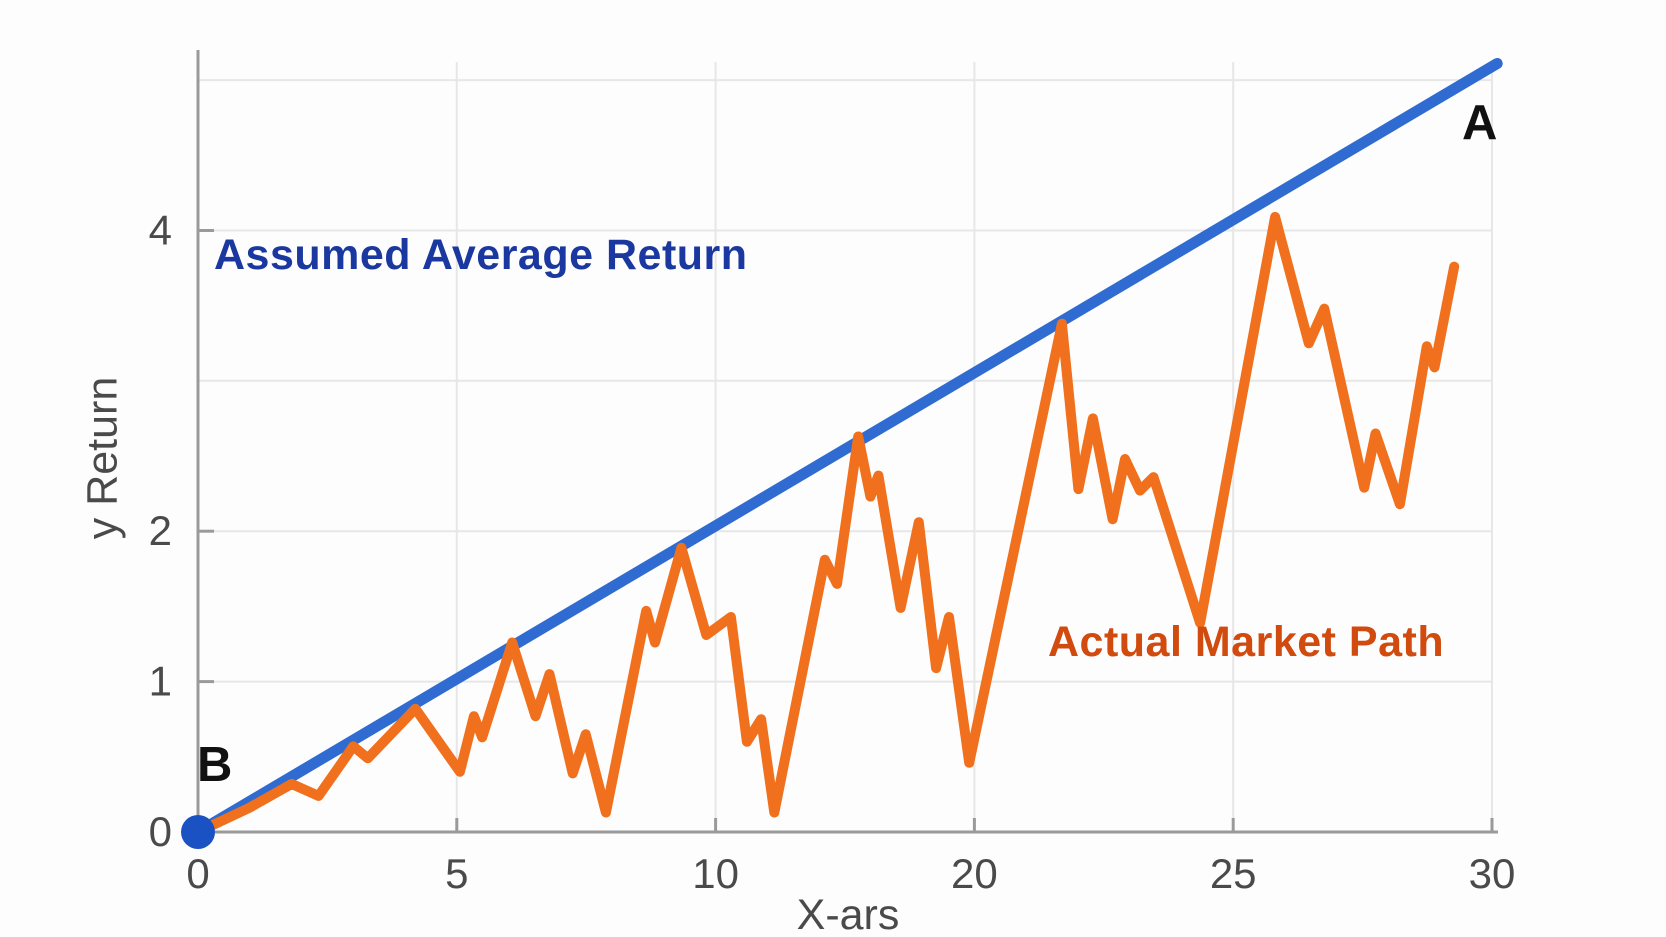  Describe the element at coordinates (1233, 873) in the screenshot. I see `x-tick-label: 25` at that location.